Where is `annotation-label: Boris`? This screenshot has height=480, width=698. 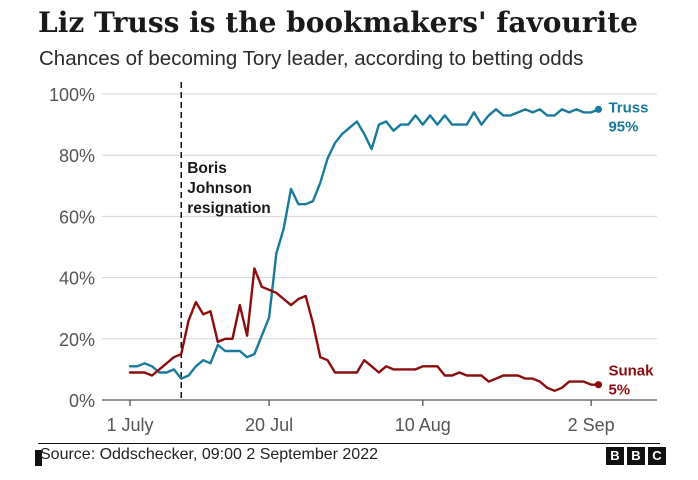
annotation-label: Boris is located at coordinates (207, 168).